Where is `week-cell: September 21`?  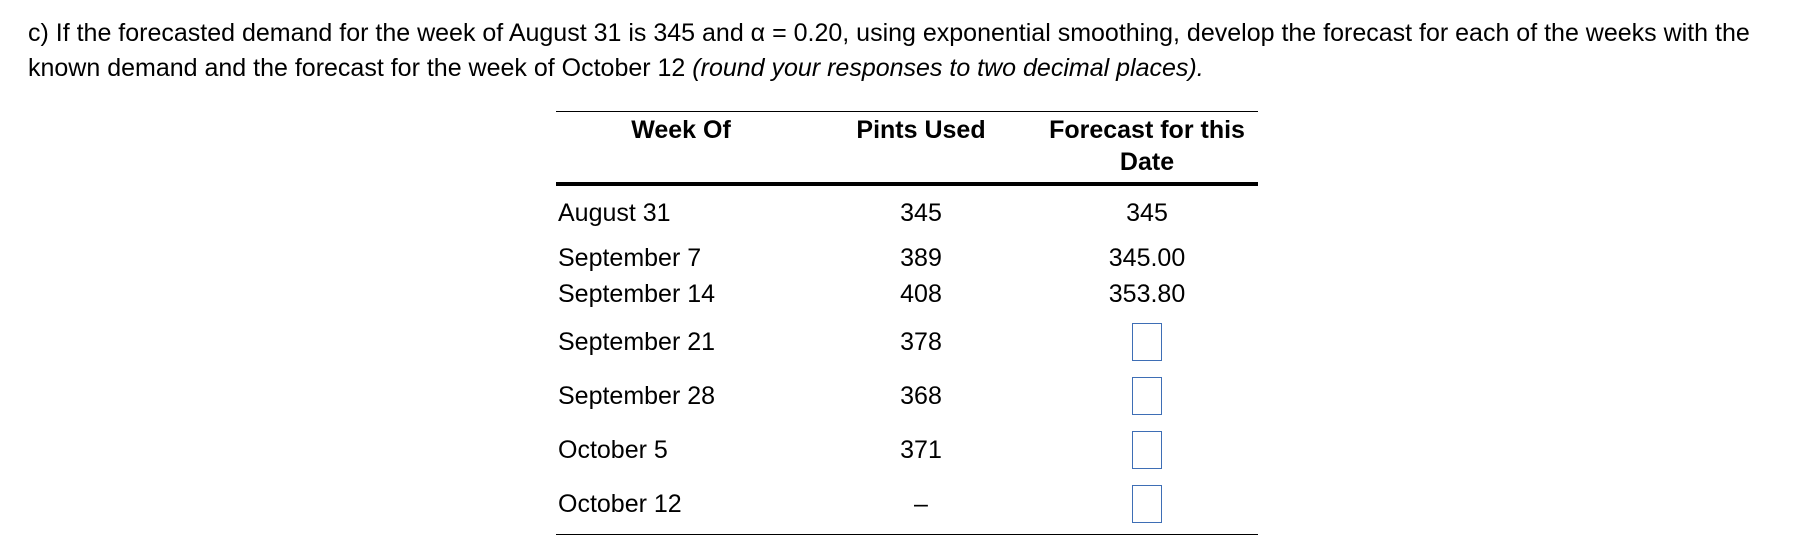
week-cell: September 21 is located at coordinates (637, 341).